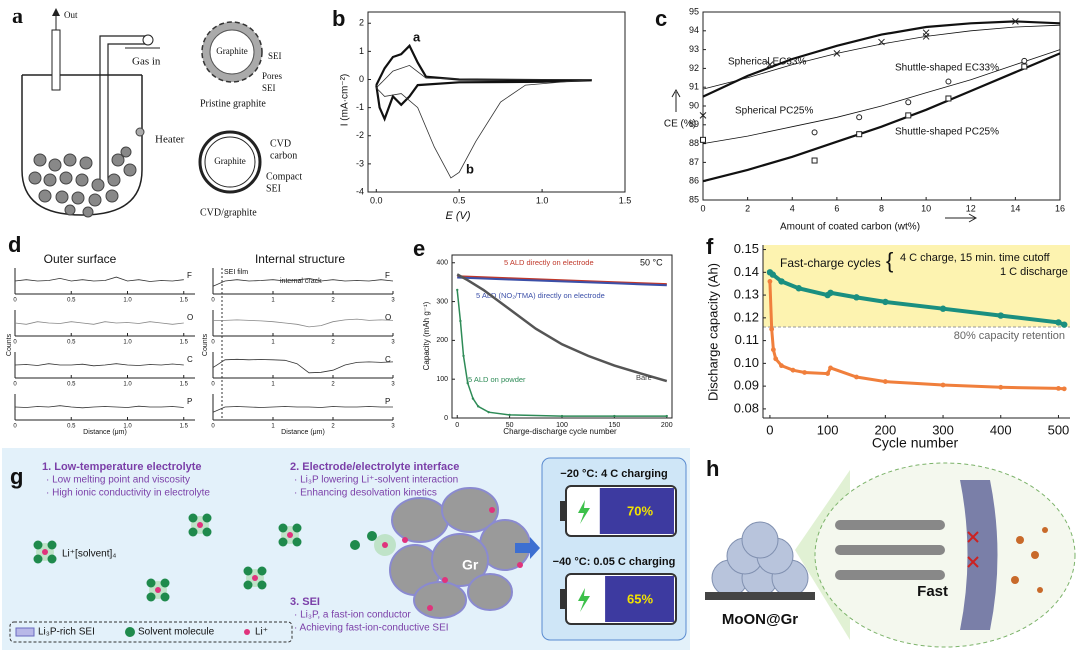  I want to click on bullet: · Li₃P lowering Li⁺-solvent interaction, so click(376, 480).